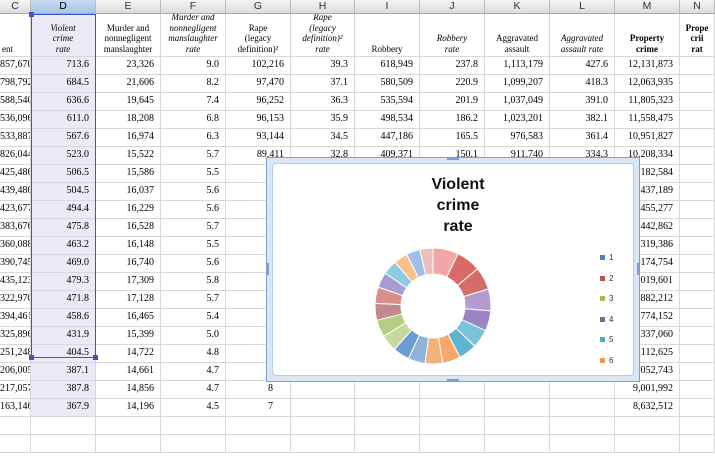  What do you see at coordinates (517, 35) in the screenshot?
I see `header-cell-k: Aggravated assault` at bounding box center [517, 35].